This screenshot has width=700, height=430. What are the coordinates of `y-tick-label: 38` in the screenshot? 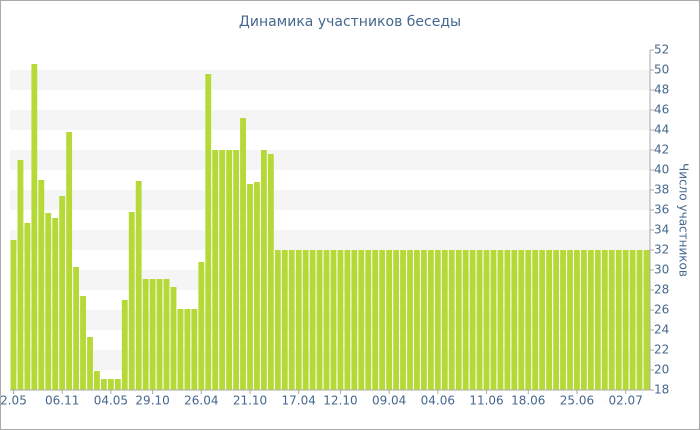 It's located at (661, 190).